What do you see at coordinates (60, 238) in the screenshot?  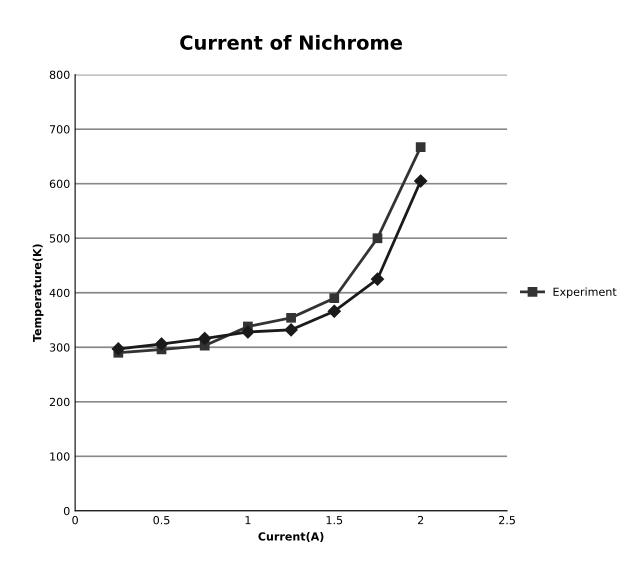 I see `y-tick-label: 500` at bounding box center [60, 238].